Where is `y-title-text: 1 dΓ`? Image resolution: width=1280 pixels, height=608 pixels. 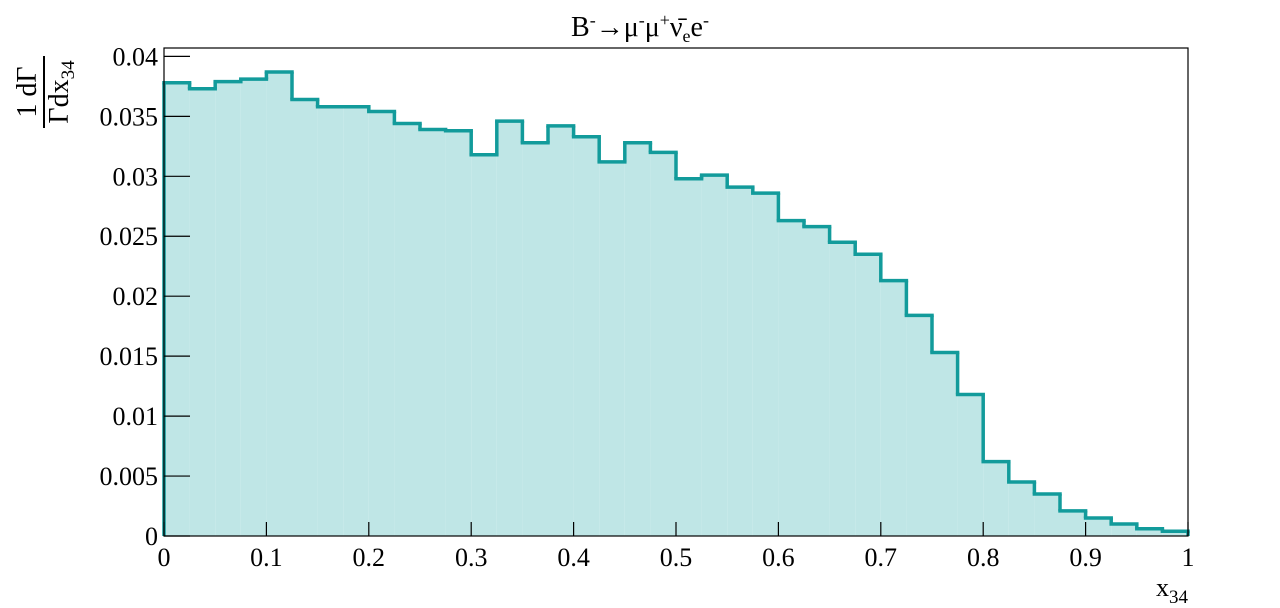
y-title-text: 1 dΓ is located at coordinates (27, 91).